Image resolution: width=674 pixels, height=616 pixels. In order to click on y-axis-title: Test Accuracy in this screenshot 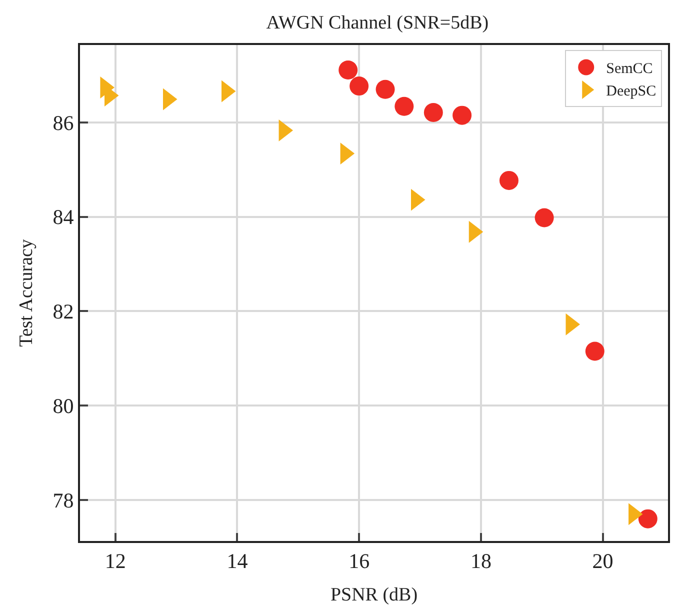, I will do `click(27, 292)`.